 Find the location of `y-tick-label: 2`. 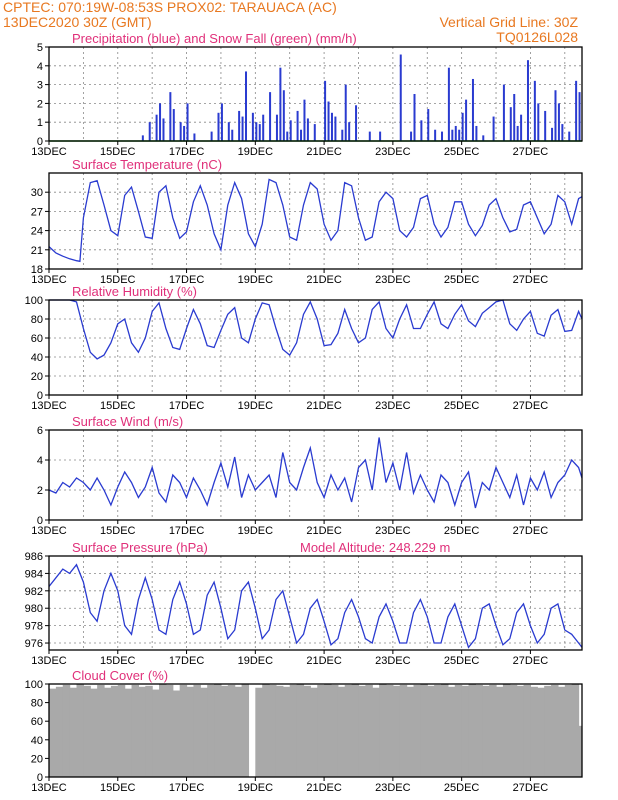

y-tick-label: 2 is located at coordinates (40, 491).